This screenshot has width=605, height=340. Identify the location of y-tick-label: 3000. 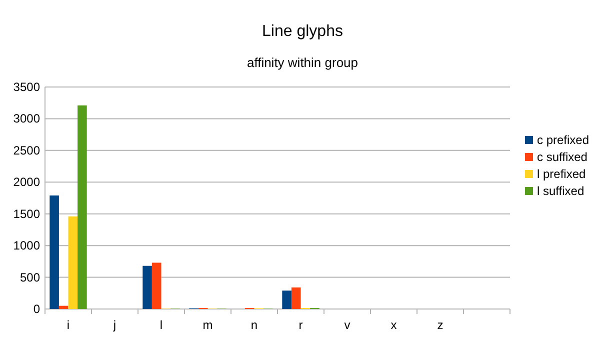
(26, 119).